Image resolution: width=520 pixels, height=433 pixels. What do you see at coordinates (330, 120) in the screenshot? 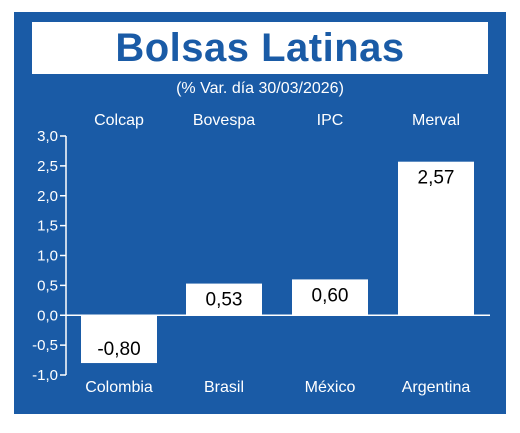
I see `index-name-label: IPC` at bounding box center [330, 120].